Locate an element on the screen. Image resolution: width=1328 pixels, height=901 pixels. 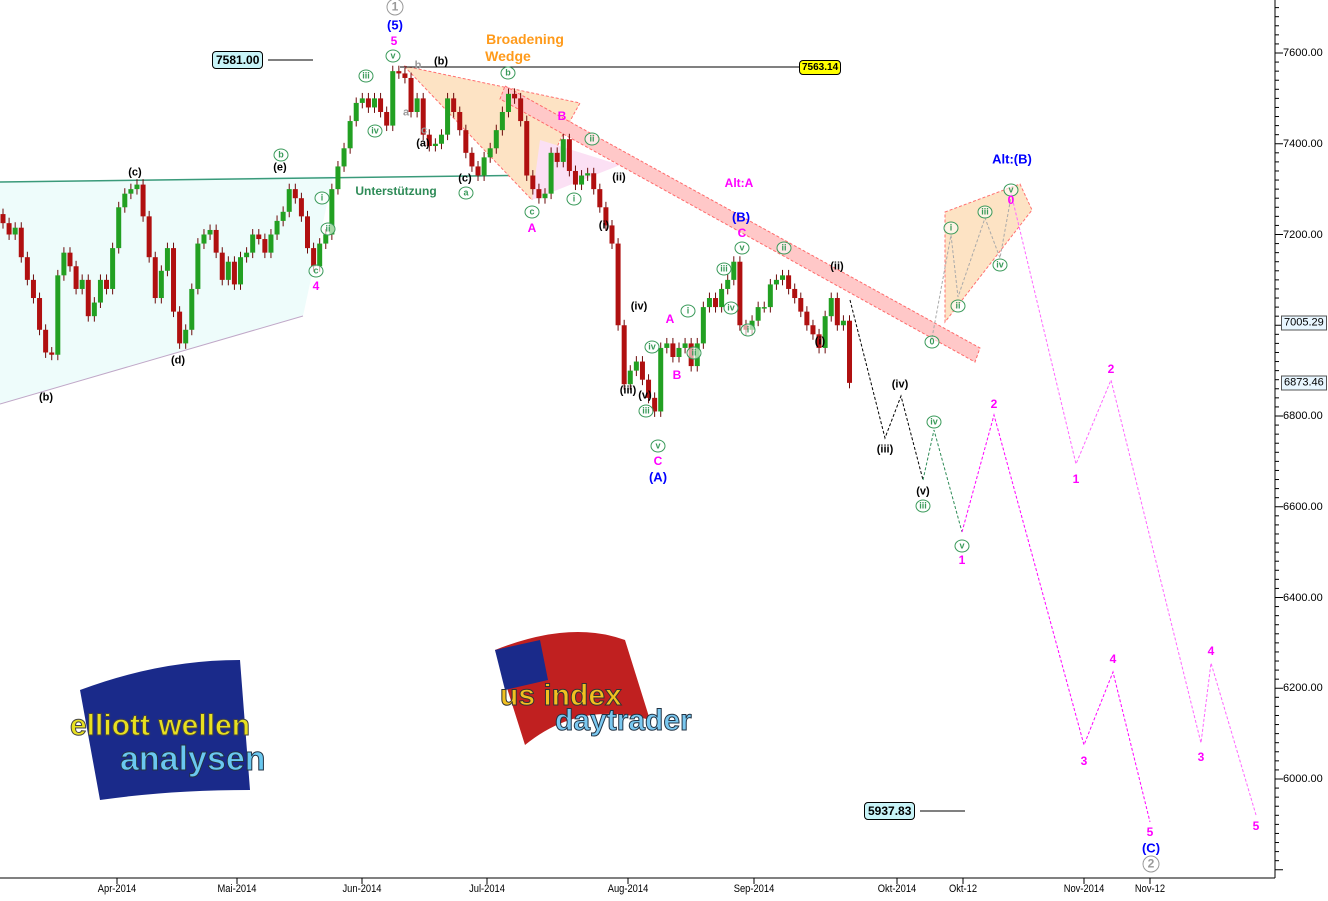
wave-label: 0 is located at coordinates (1011, 200).